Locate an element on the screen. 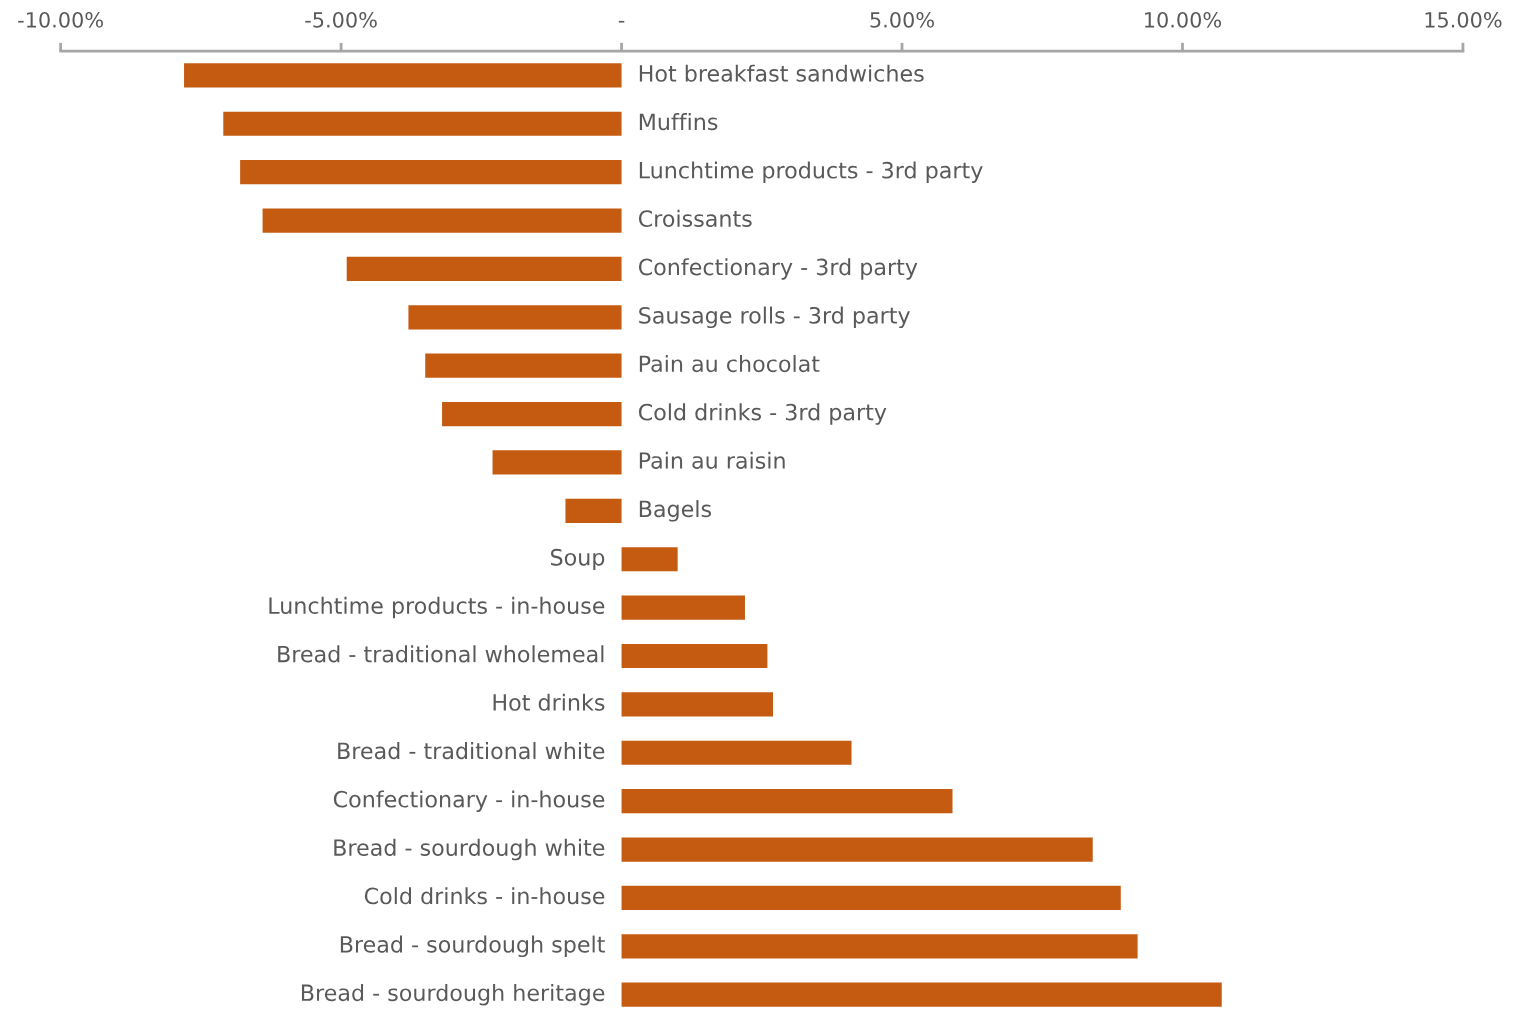  y-tick-label: Confectionary - in-house is located at coordinates (469, 801).